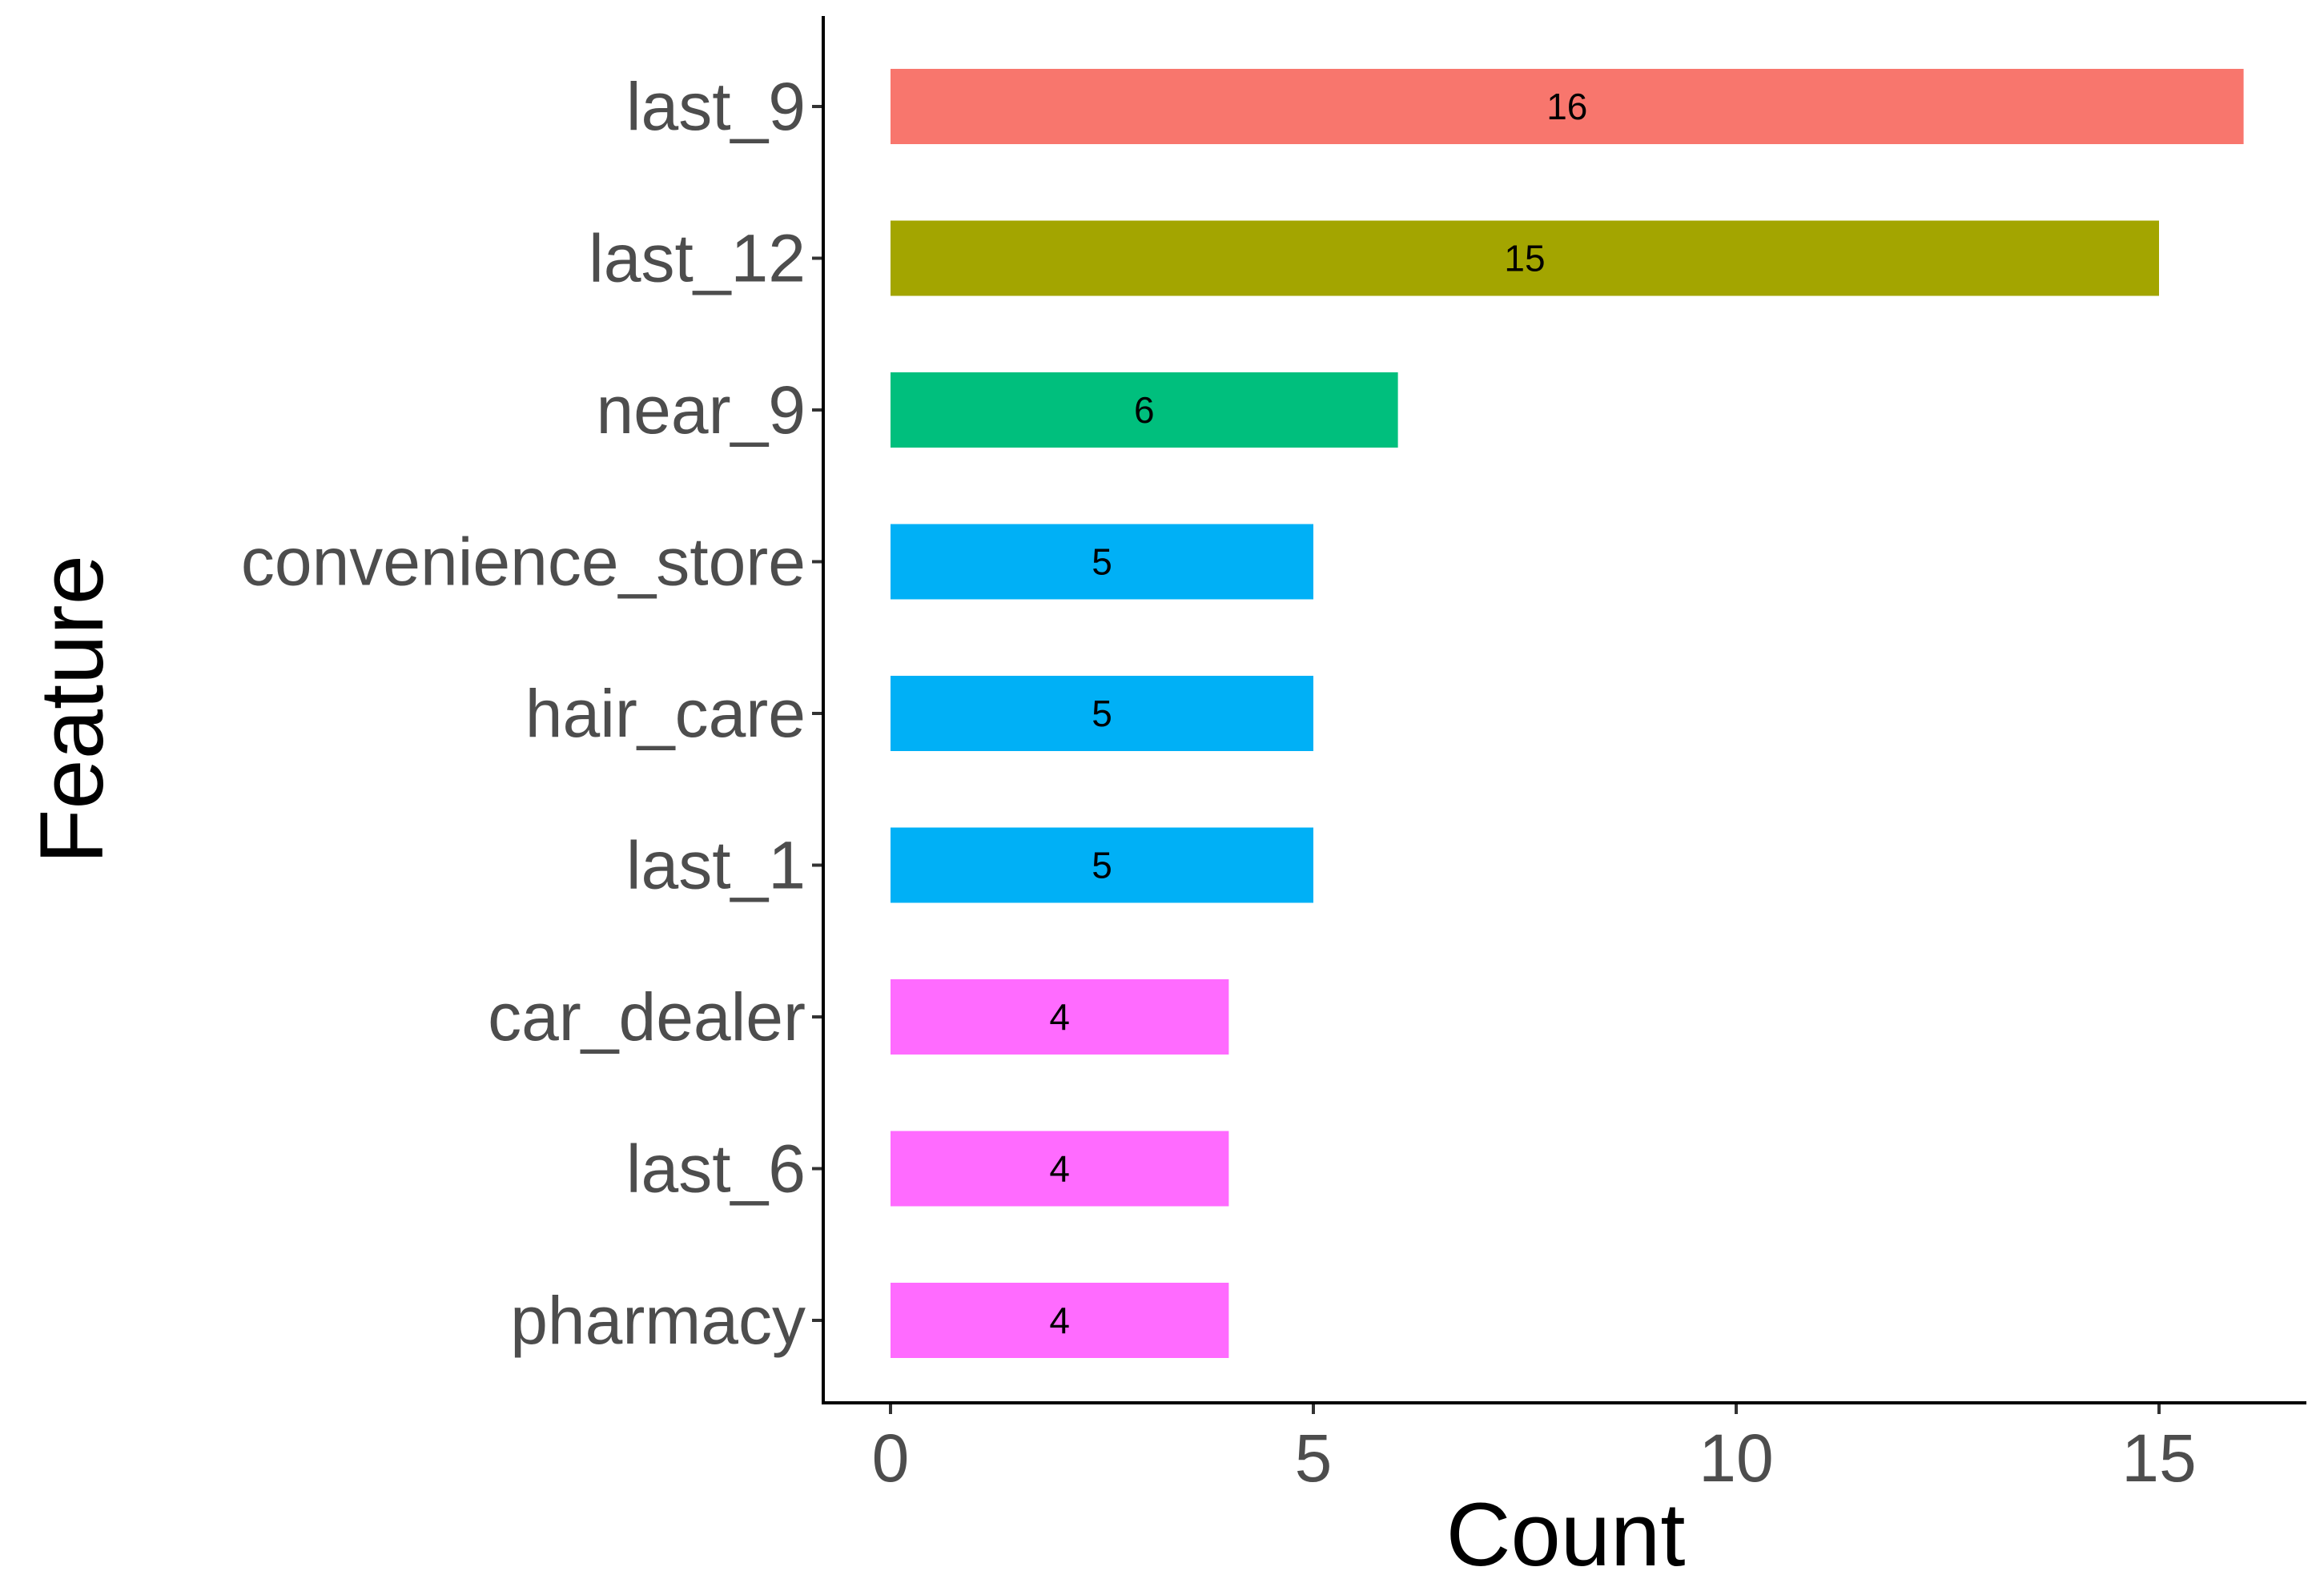  I want to click on bar-value-label-hair-care: 5, so click(1102, 713).